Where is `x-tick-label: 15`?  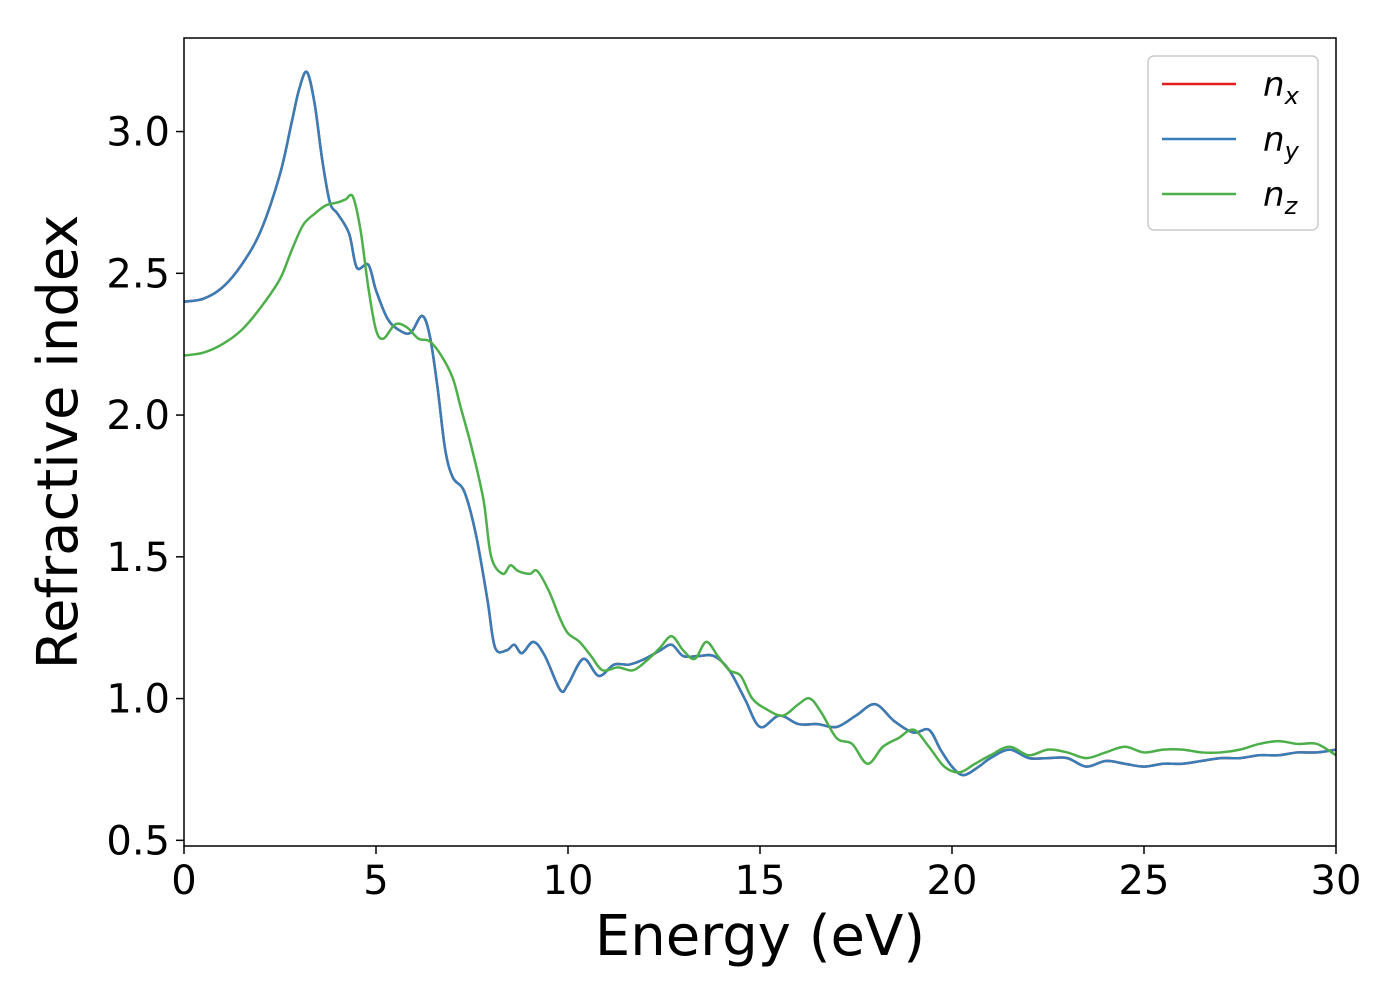
x-tick-label: 15 is located at coordinates (760, 881).